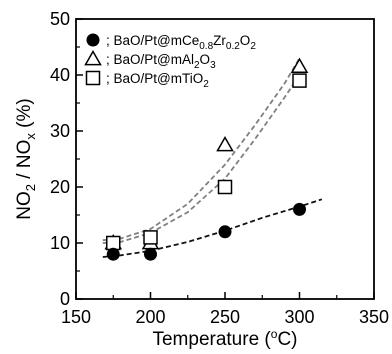 This screenshot has height=354, width=392. What do you see at coordinates (65, 299) in the screenshot?
I see `y-tick-label: 0` at bounding box center [65, 299].